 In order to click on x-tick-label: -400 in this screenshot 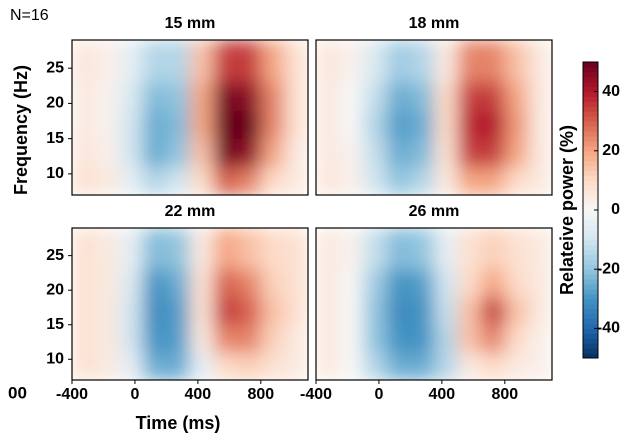, I will do `click(72, 394)`.